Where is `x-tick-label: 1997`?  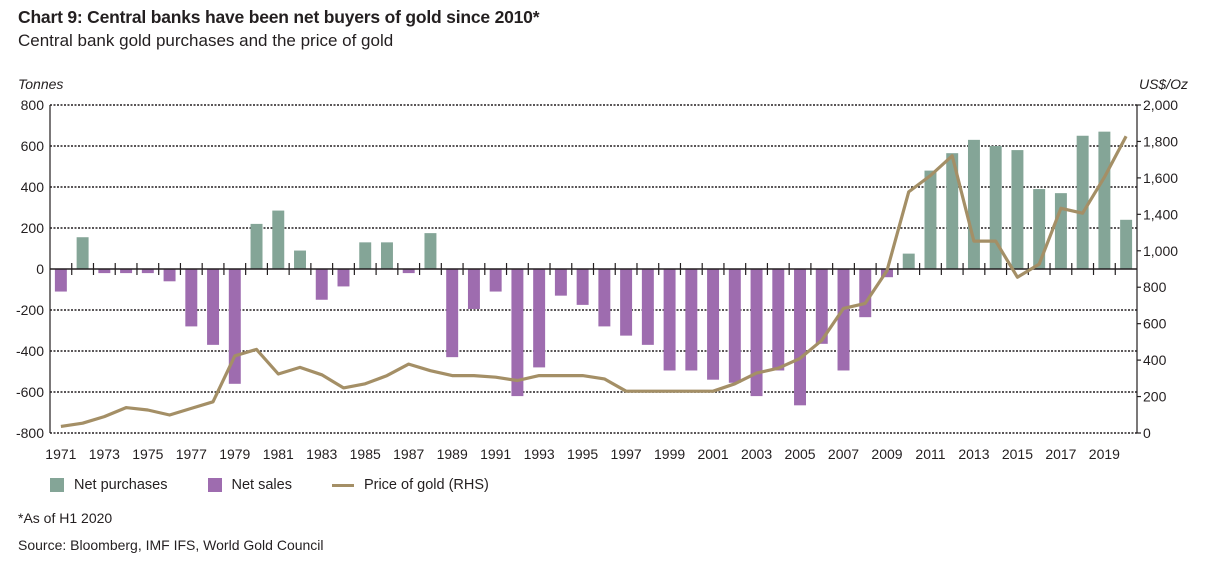
x-tick-label: 1997 is located at coordinates (626, 454).